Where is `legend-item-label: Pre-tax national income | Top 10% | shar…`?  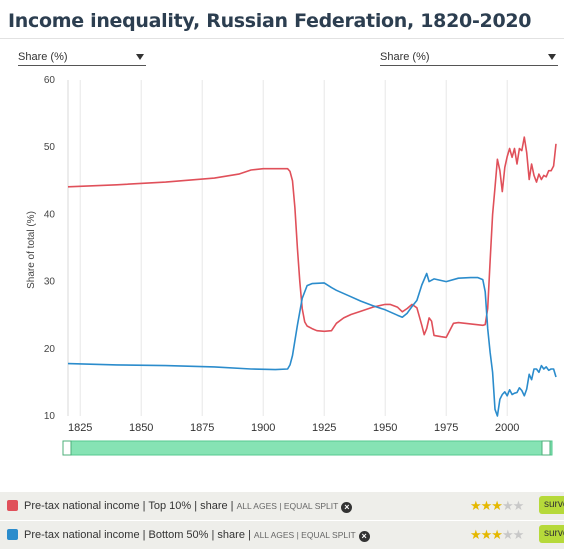
legend-item-label: Pre-tax national income | Top 10% | shar… is located at coordinates (188, 506).